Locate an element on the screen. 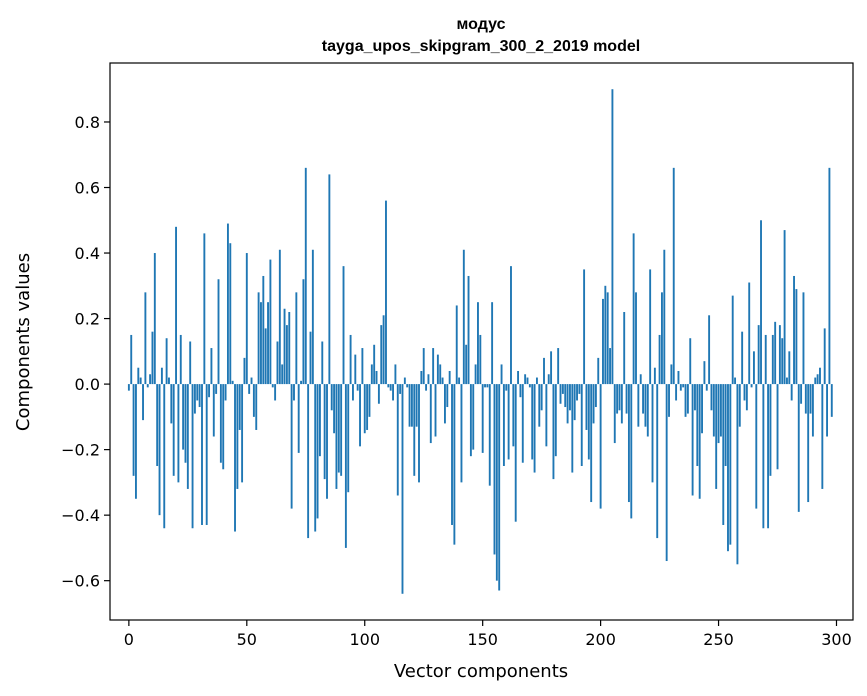 The width and height of the screenshot is (867, 696). y-tick-label: 0.6 is located at coordinates (87, 188).